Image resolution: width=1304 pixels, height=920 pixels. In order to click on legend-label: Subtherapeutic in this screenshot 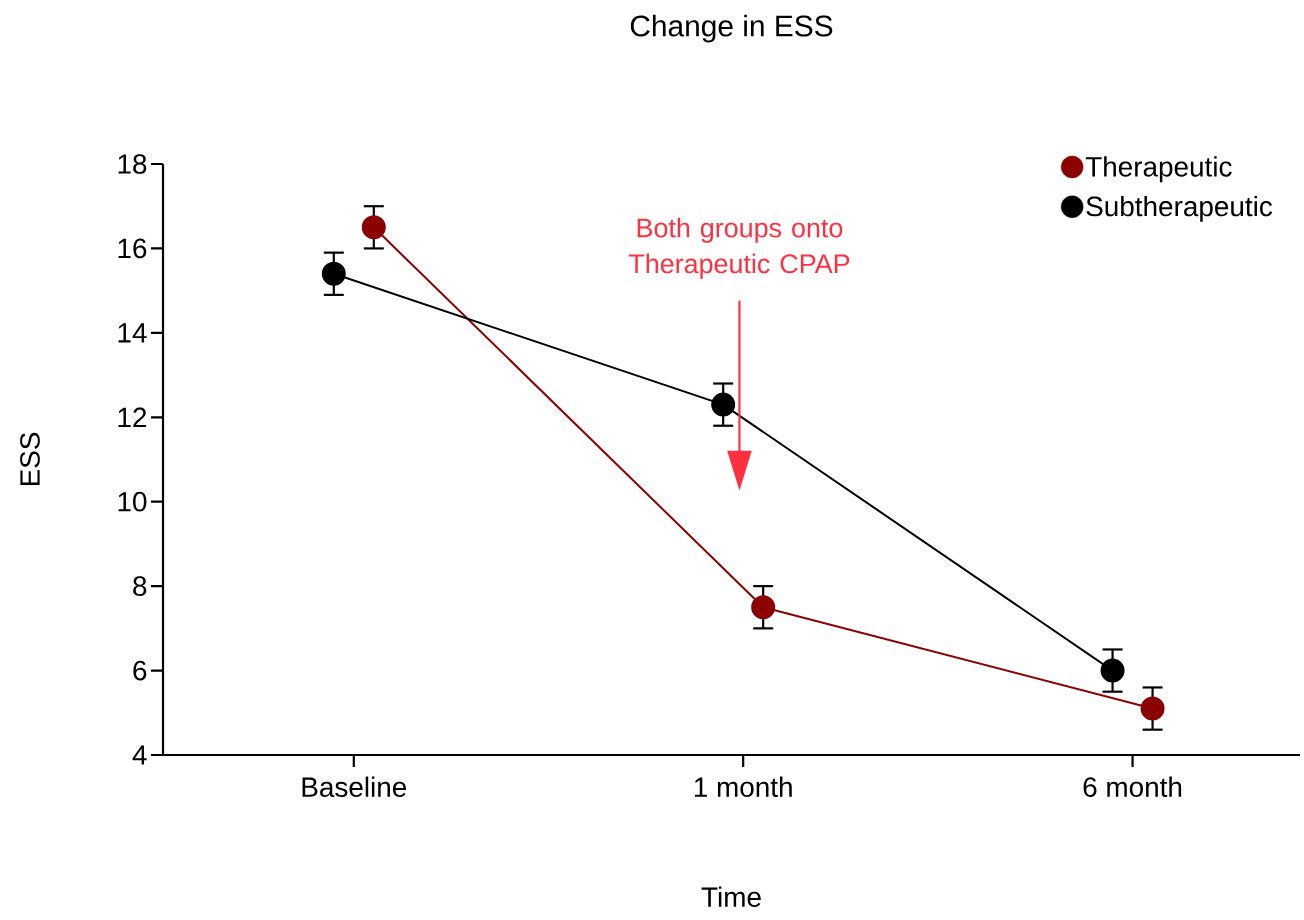, I will do `click(1179, 208)`.